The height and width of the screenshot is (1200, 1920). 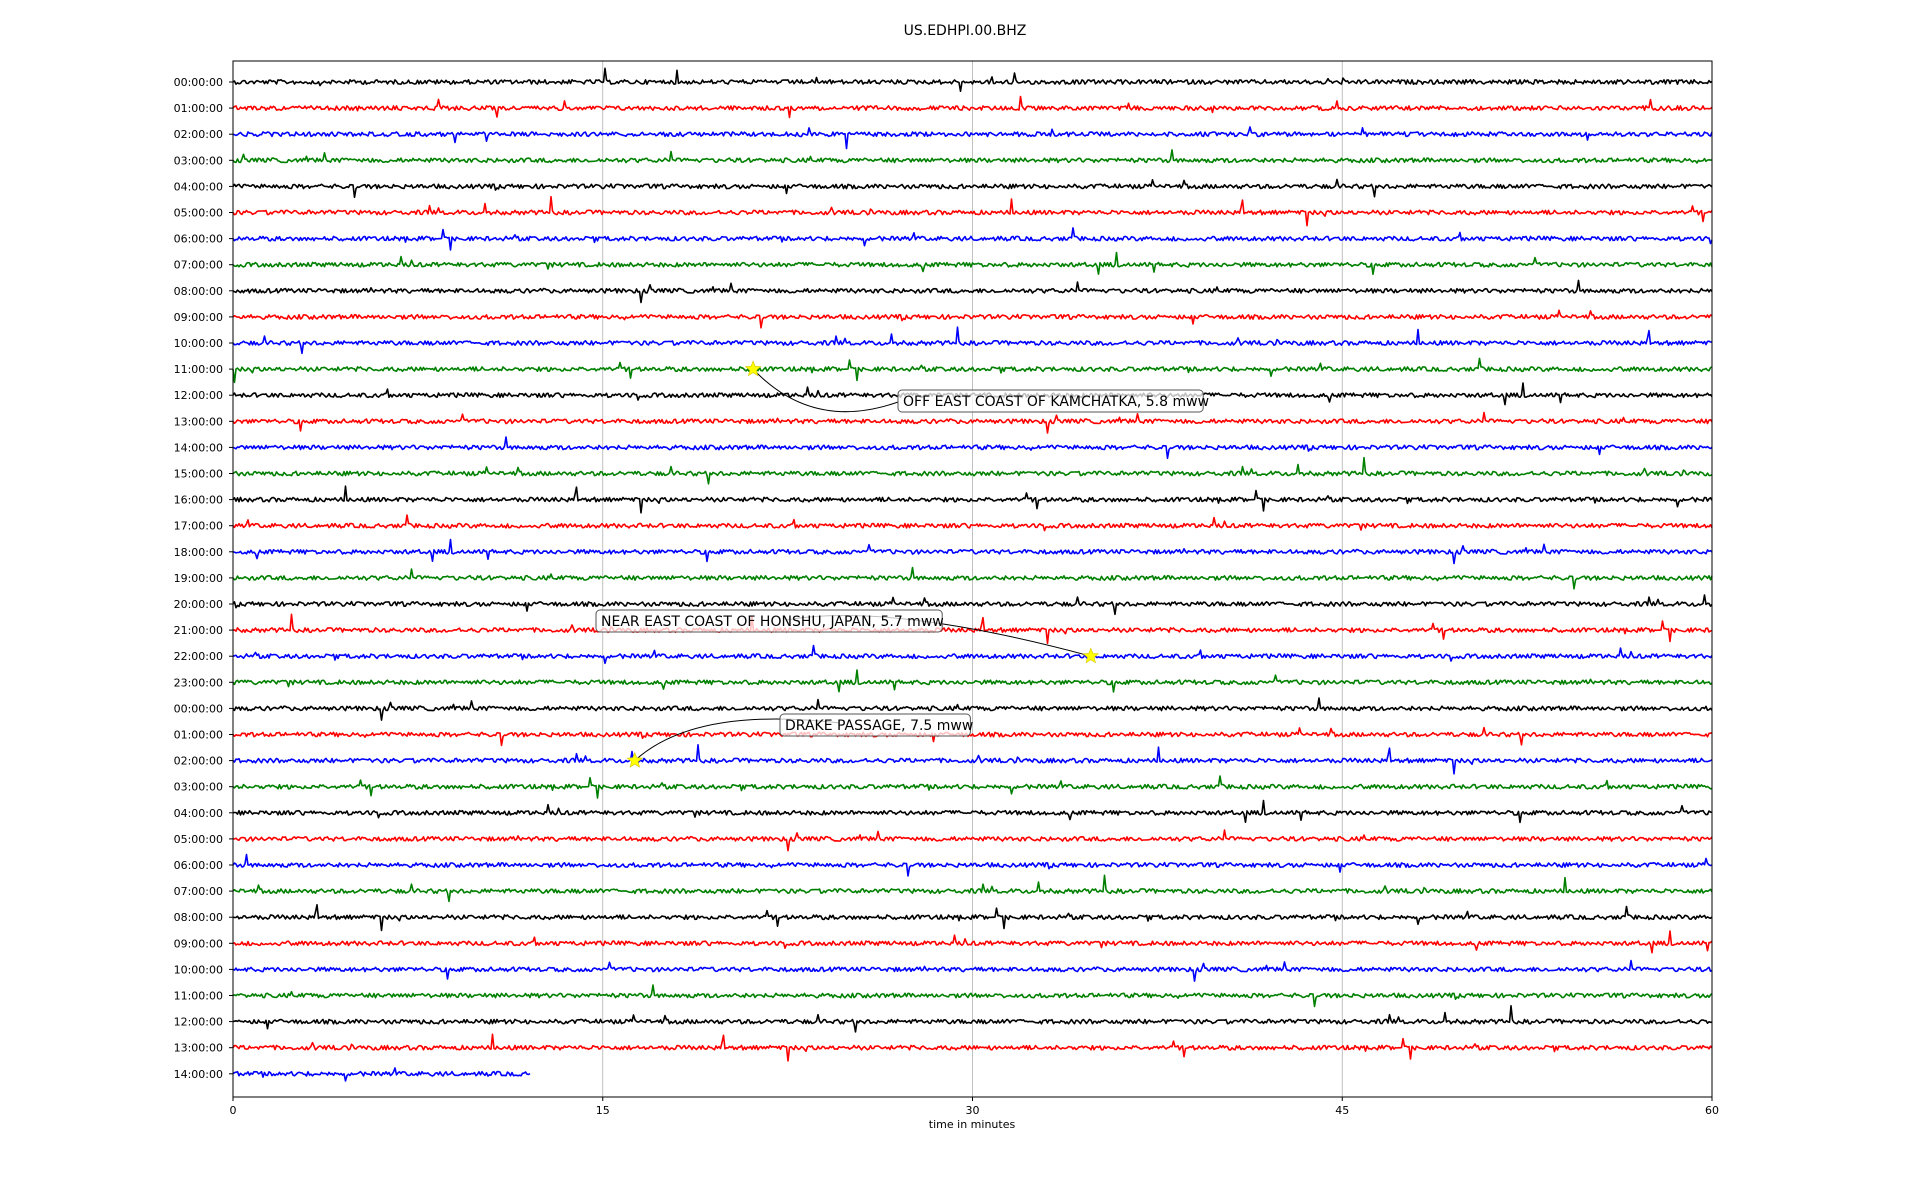 I want to click on x-tick-label: 30, so click(x=973, y=1110).